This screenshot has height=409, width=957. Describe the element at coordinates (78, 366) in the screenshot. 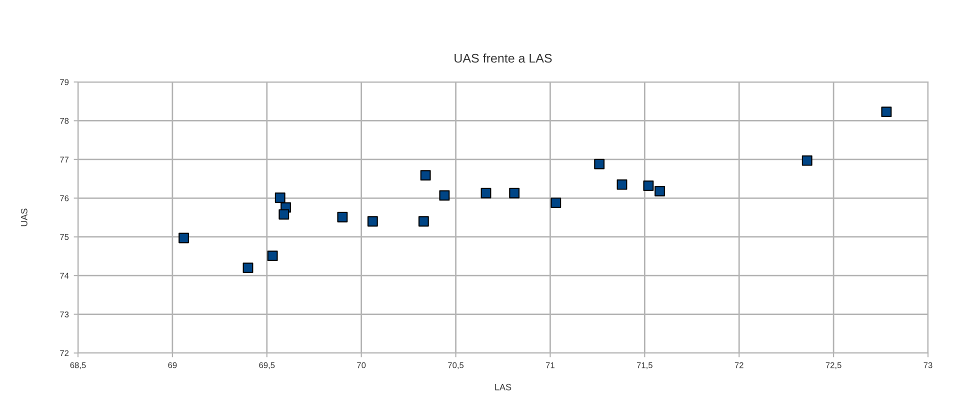

I see `x-tick-label: 68,5` at that location.